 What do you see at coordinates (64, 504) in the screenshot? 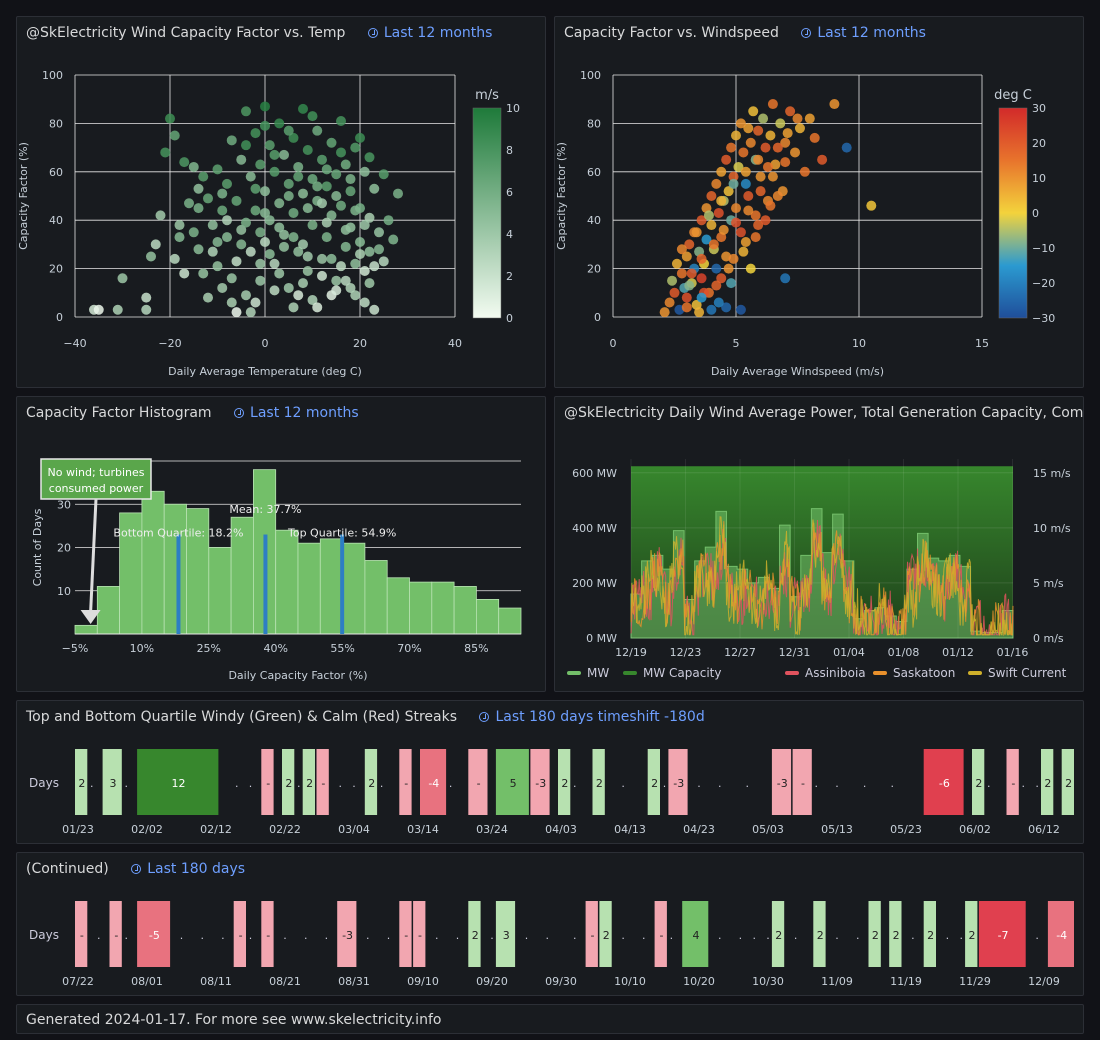
I see `y-tick-label: 30` at bounding box center [64, 504].